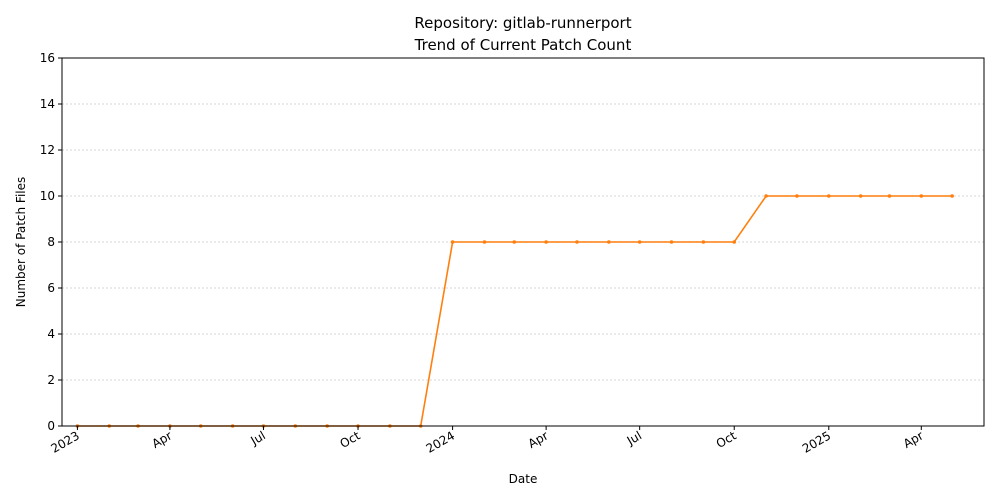 This screenshot has width=1000, height=500. I want to click on y-axis-ticks: 0 2 4 6 8 10 12 14 16, so click(51, 242).